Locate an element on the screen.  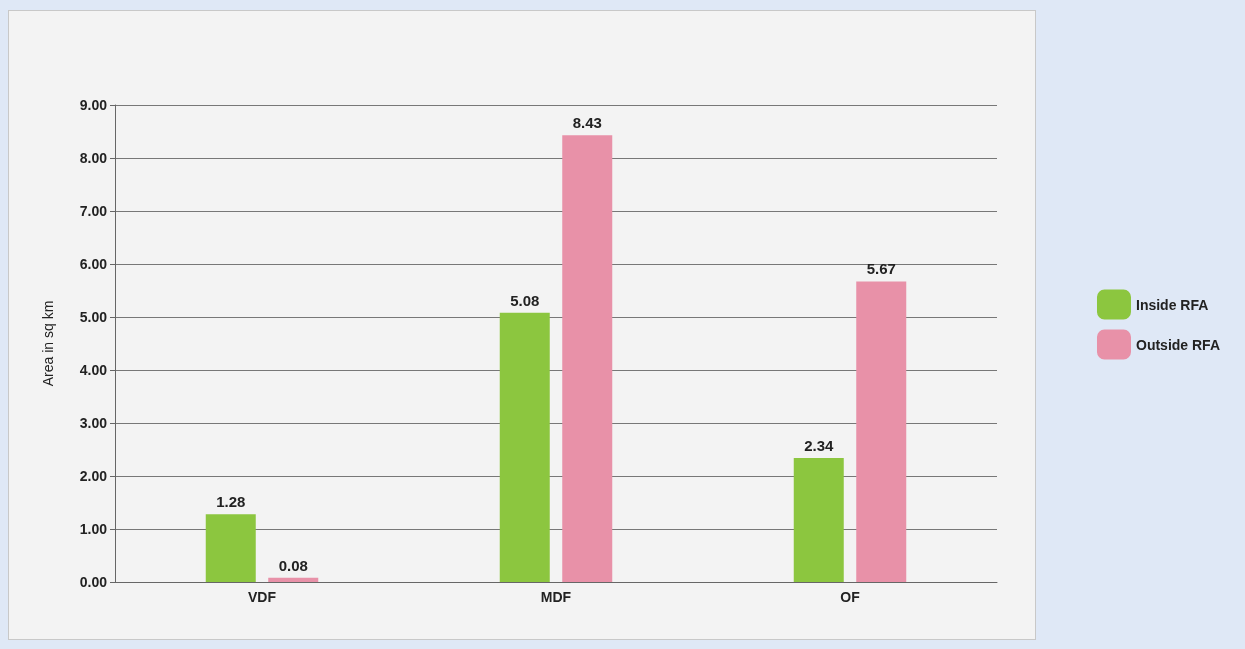
data-label: 5.08 is located at coordinates (525, 300).